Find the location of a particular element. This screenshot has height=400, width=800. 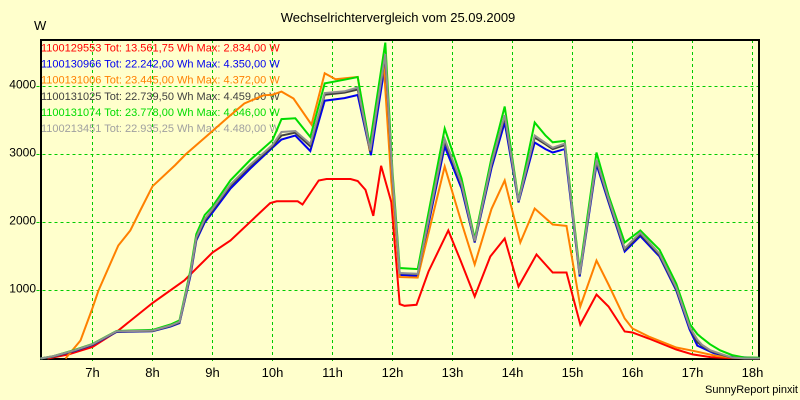

svg-text: 2000 is located at coordinates (22, 221).